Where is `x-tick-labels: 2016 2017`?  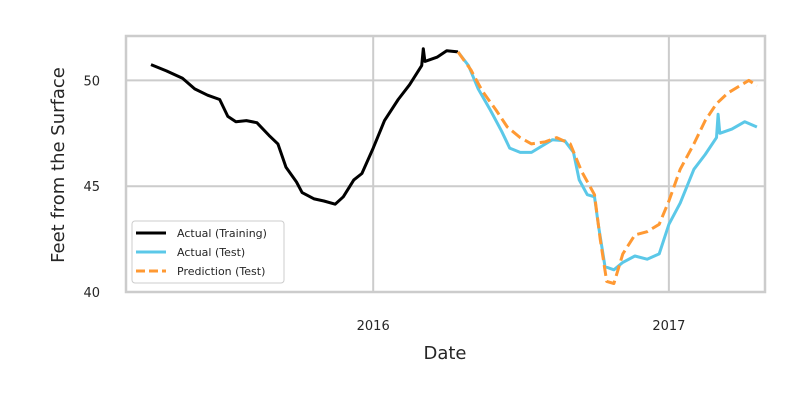
x-tick-labels: 2016 2017 is located at coordinates (521, 326).